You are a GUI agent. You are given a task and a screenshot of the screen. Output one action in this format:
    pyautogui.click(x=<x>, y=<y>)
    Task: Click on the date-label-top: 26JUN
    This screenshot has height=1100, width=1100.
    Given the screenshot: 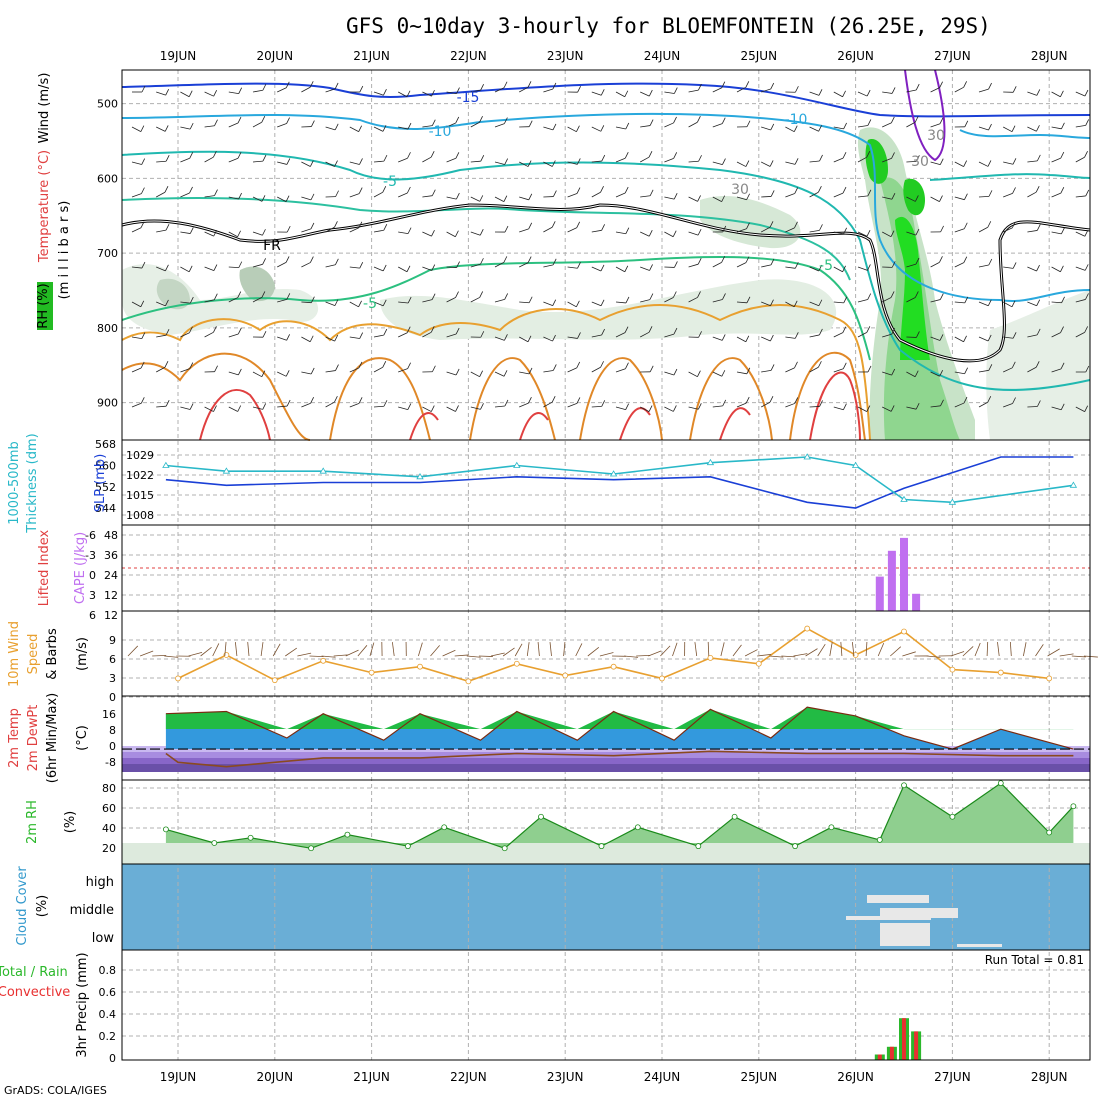 What is the action you would take?
    pyautogui.click(x=855, y=56)
    